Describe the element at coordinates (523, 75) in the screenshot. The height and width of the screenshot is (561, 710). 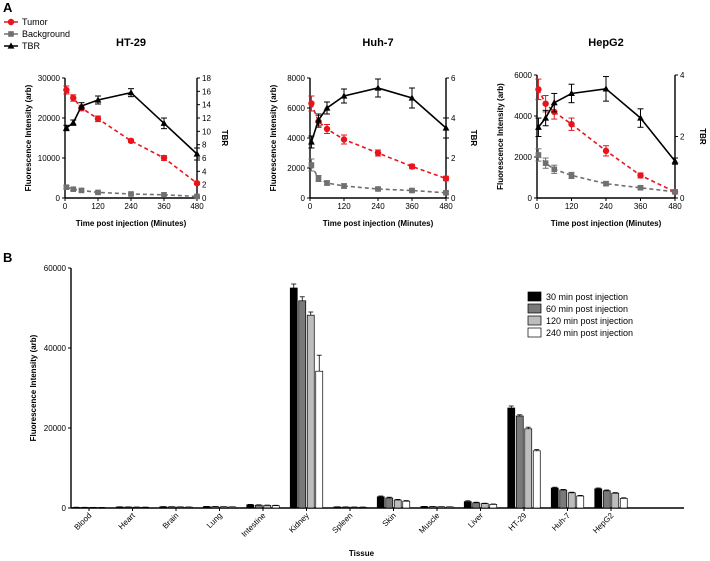
I see `y-tick-label: 6000` at that location.